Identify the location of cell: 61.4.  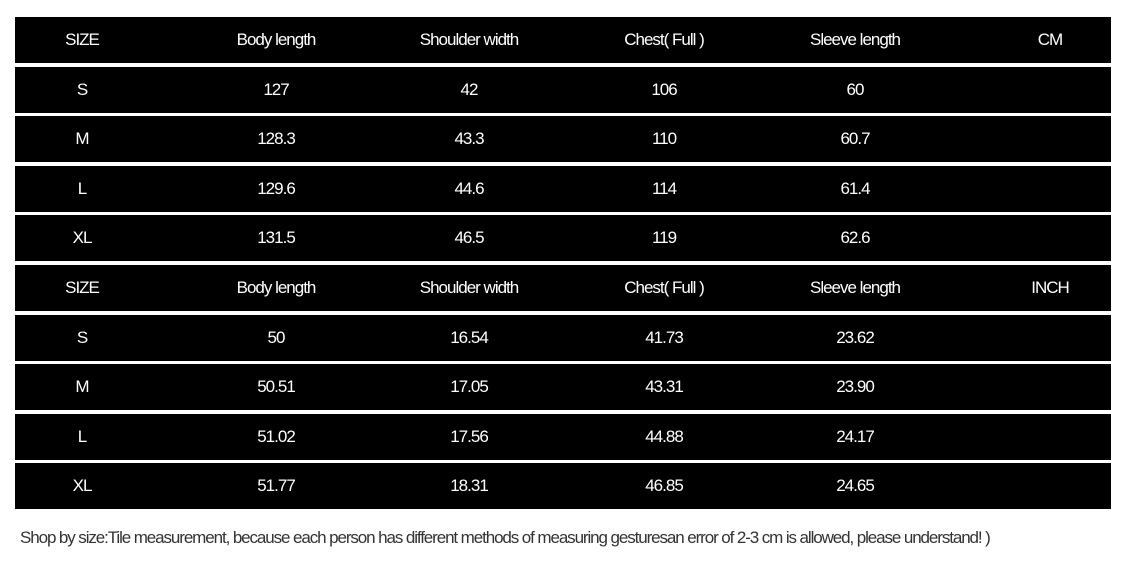
(855, 188).